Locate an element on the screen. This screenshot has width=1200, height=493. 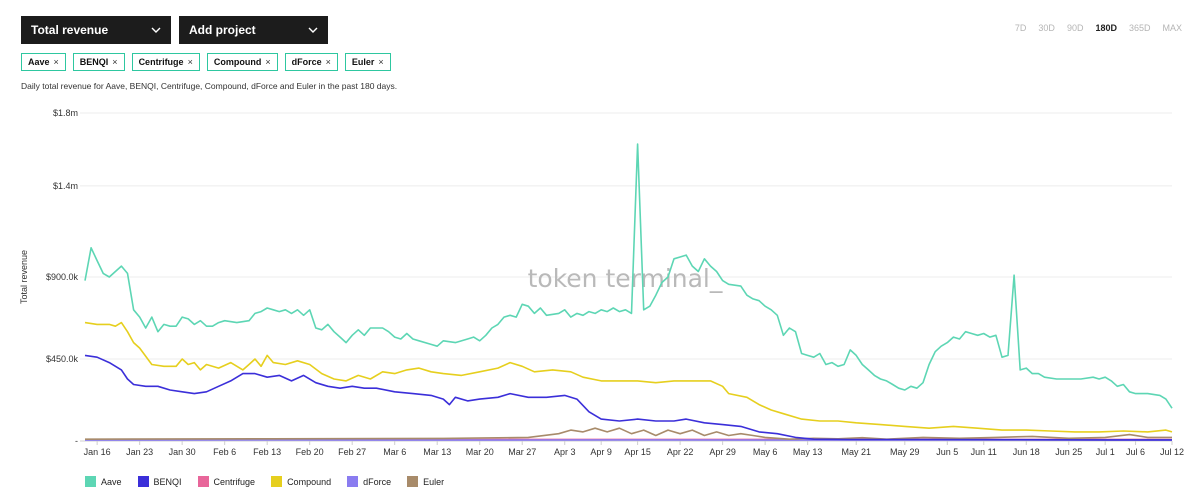
y-tick-label: $1.4m is located at coordinates (65, 186).